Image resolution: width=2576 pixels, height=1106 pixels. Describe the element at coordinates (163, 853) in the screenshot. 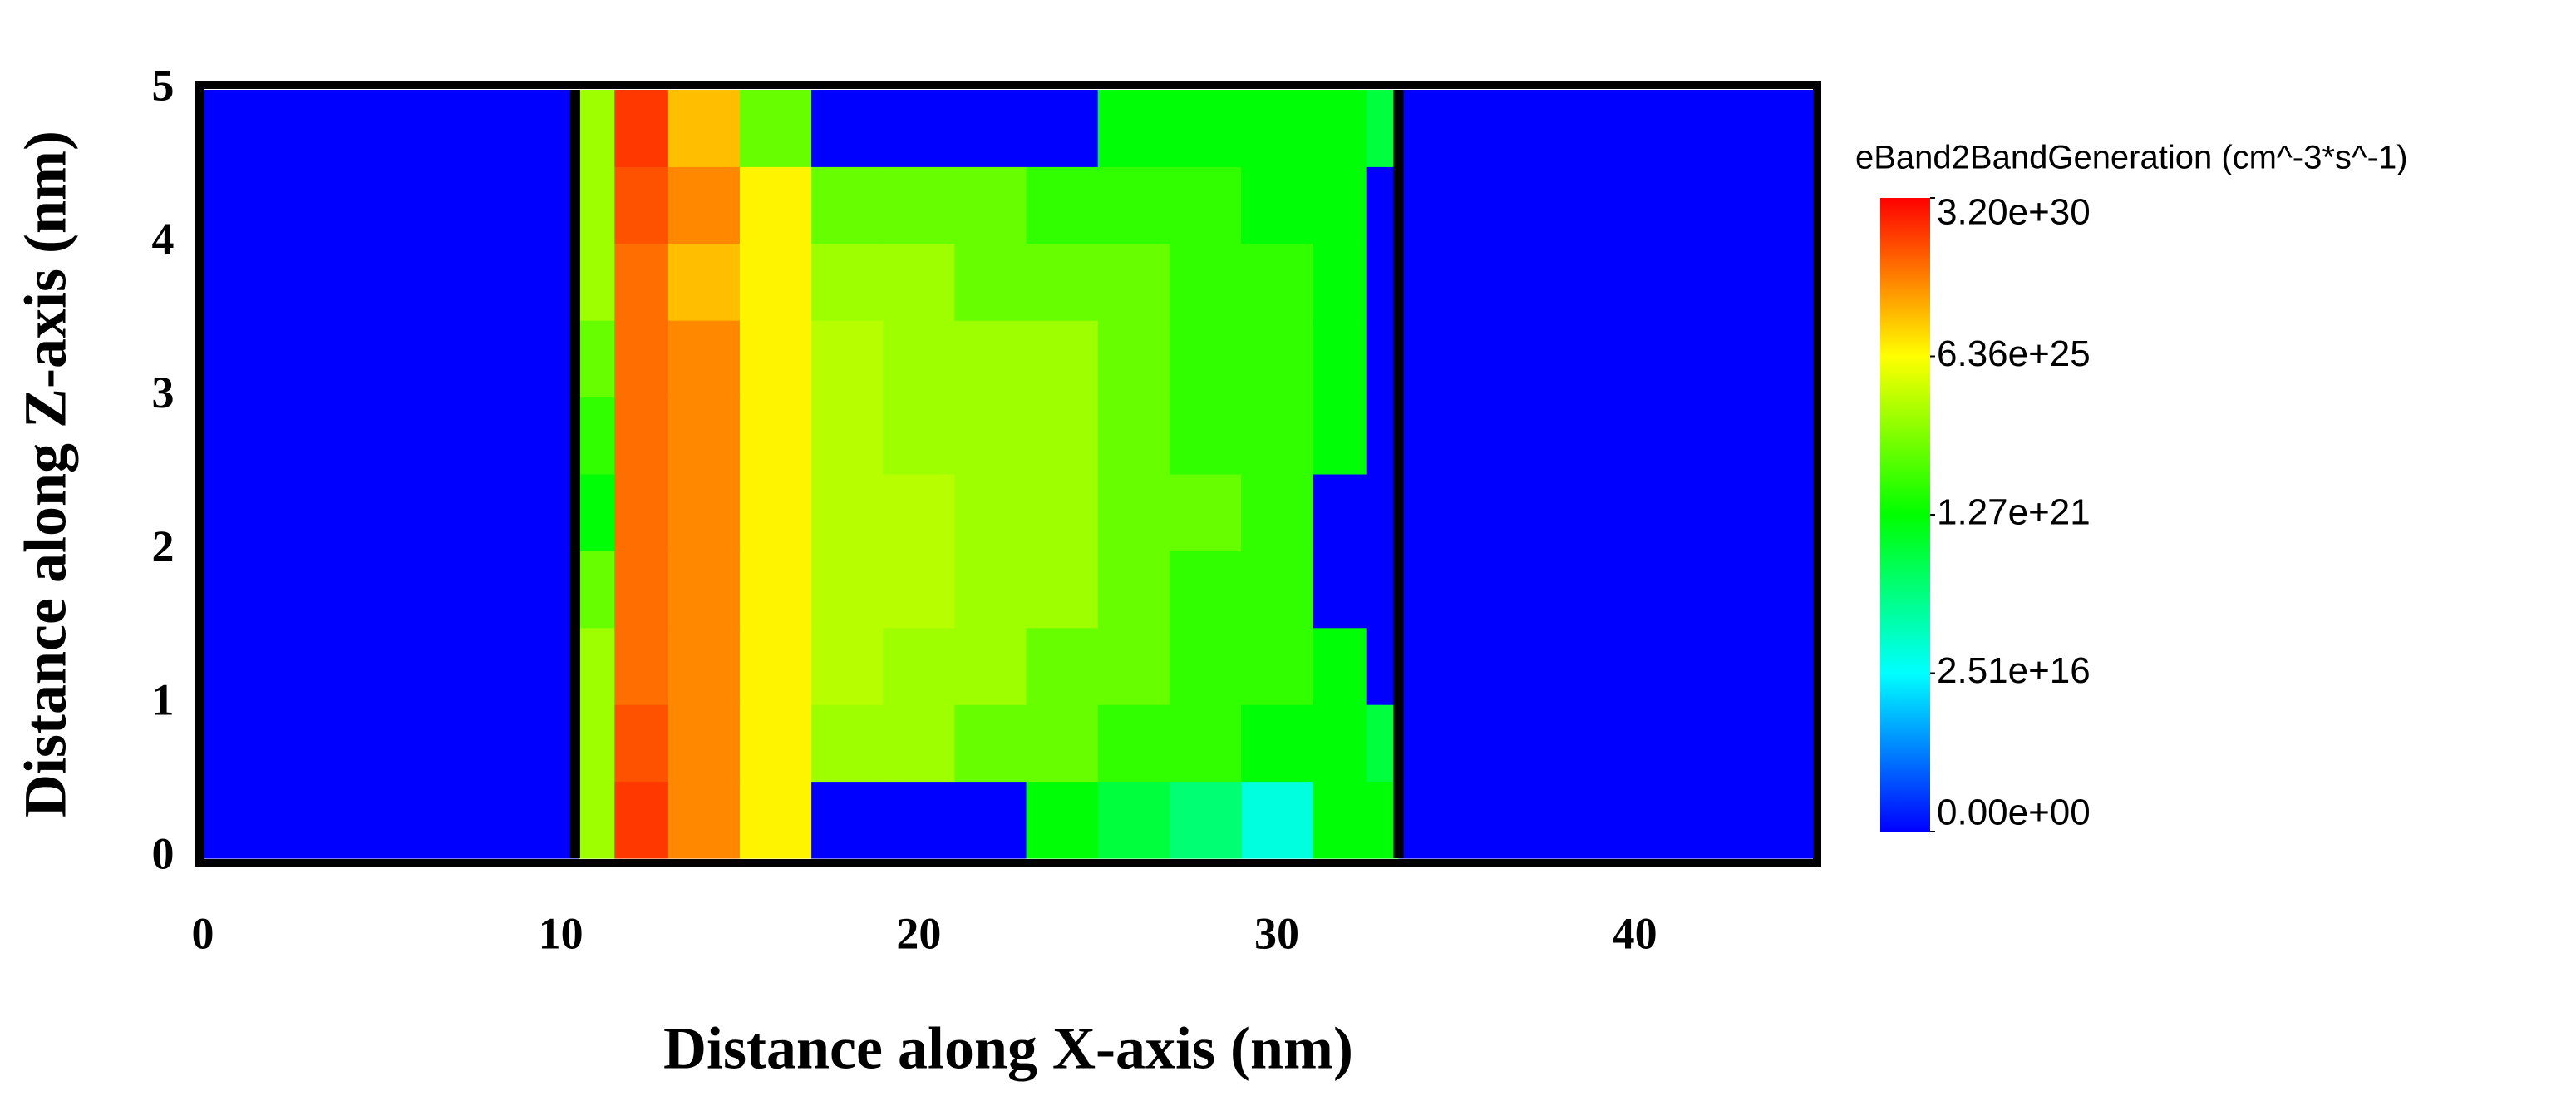

I see `y-tick-label: 0` at that location.